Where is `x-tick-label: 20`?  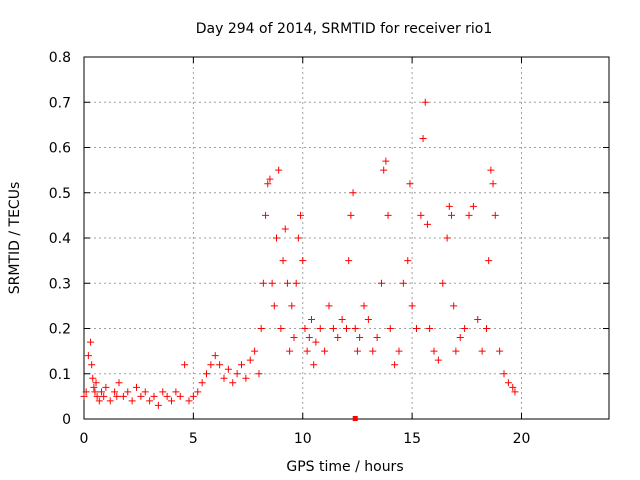 x-tick-label: 20 is located at coordinates (522, 439).